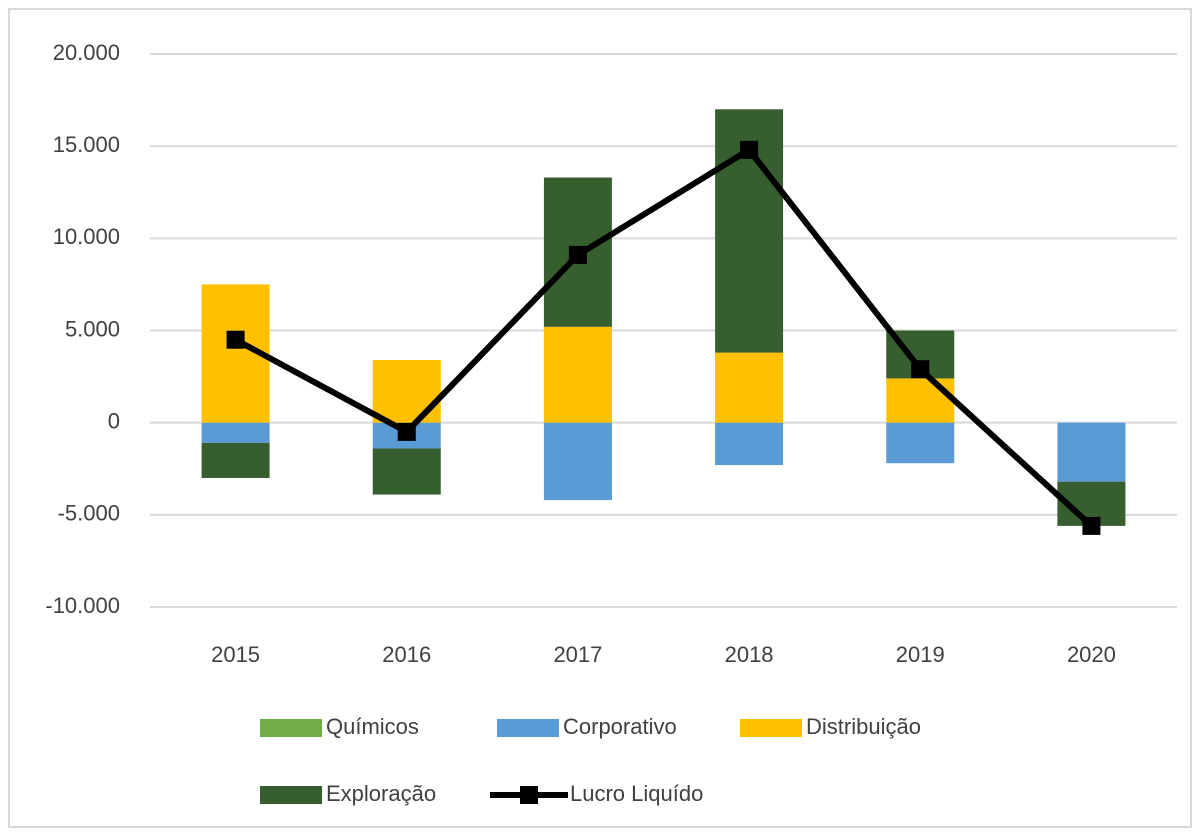 Image resolution: width=1200 pixels, height=836 pixels. I want to click on x-tick-label: 2019, so click(920, 654).